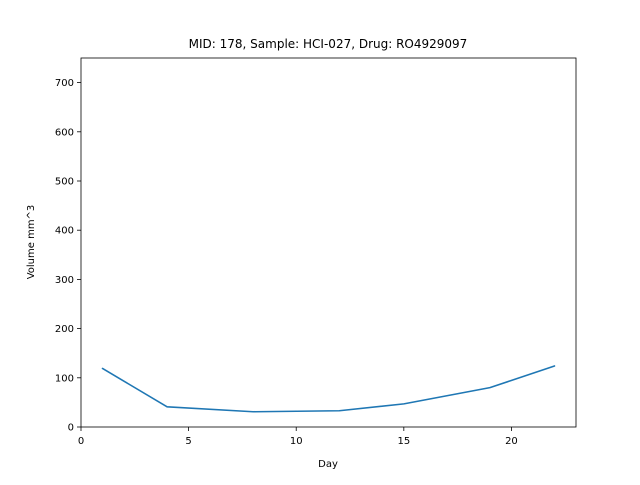 The width and height of the screenshot is (640, 485). Describe the element at coordinates (64, 378) in the screenshot. I see `y-tick-label: 100` at that location.